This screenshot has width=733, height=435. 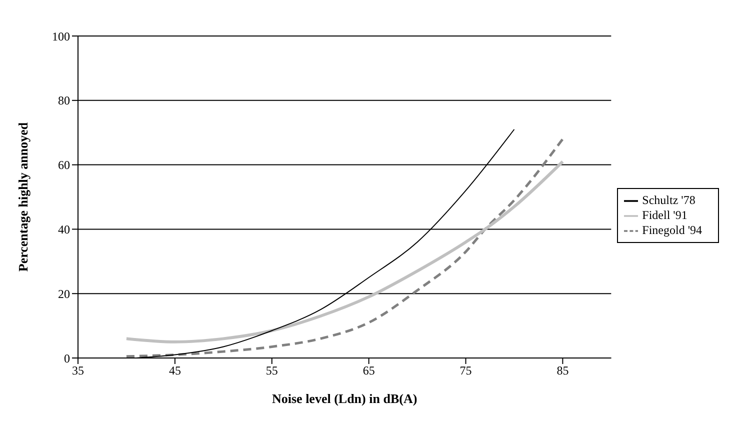 I want to click on legend-label: Fidell '91, so click(x=665, y=215).